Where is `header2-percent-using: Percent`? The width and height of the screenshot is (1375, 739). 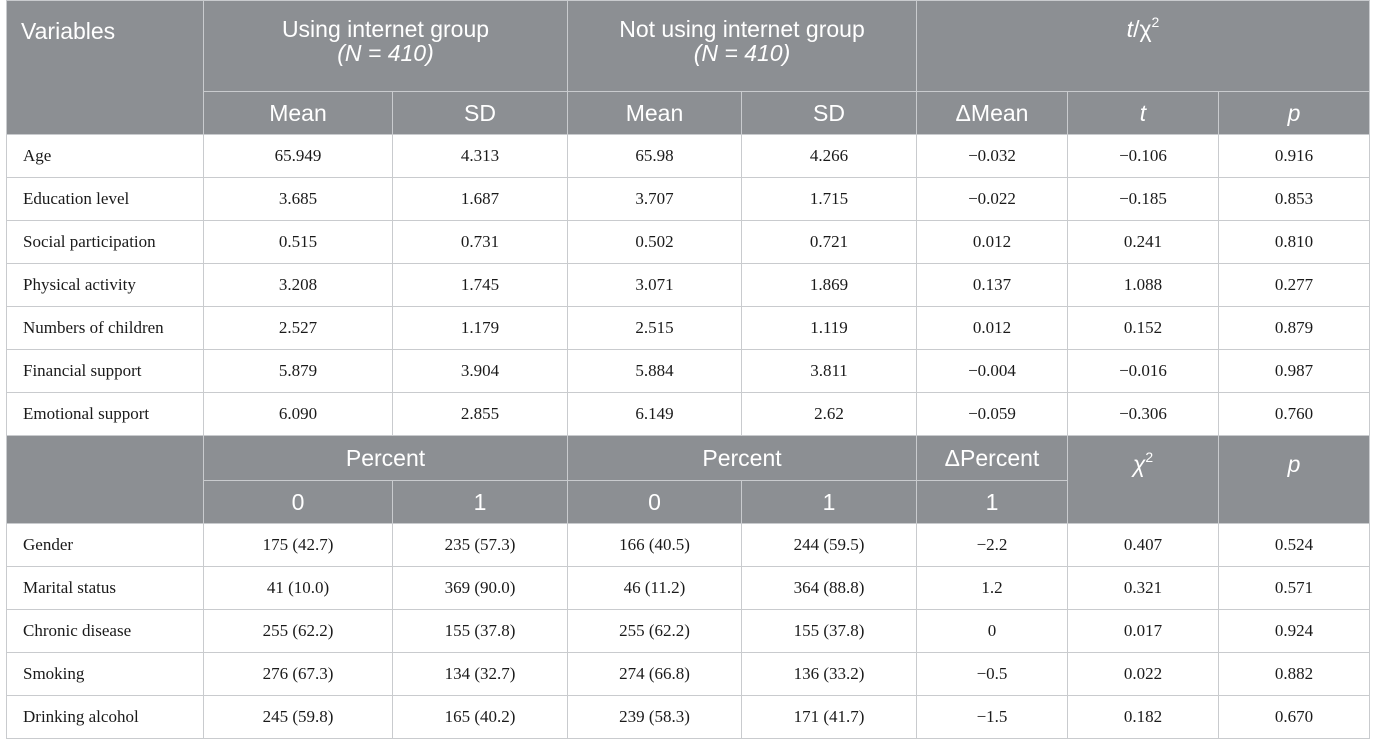
header2-percent-using: Percent is located at coordinates (385, 458).